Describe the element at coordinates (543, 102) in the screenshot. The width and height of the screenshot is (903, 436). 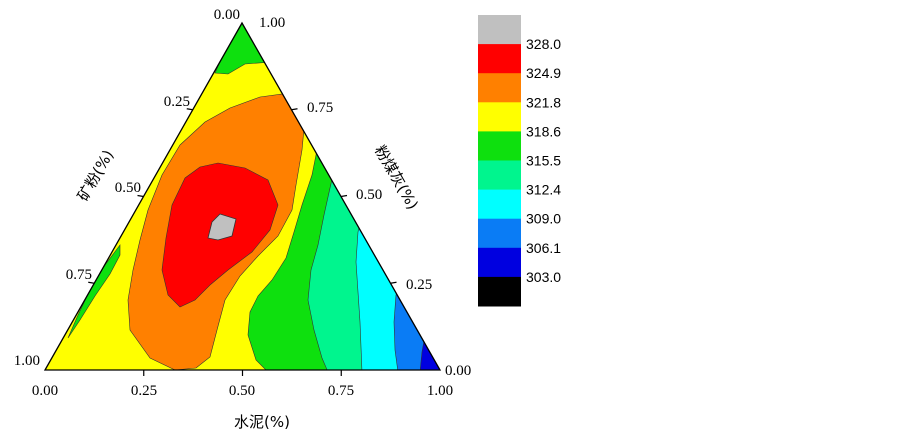
I see `legend-label-2: 321.8` at that location.